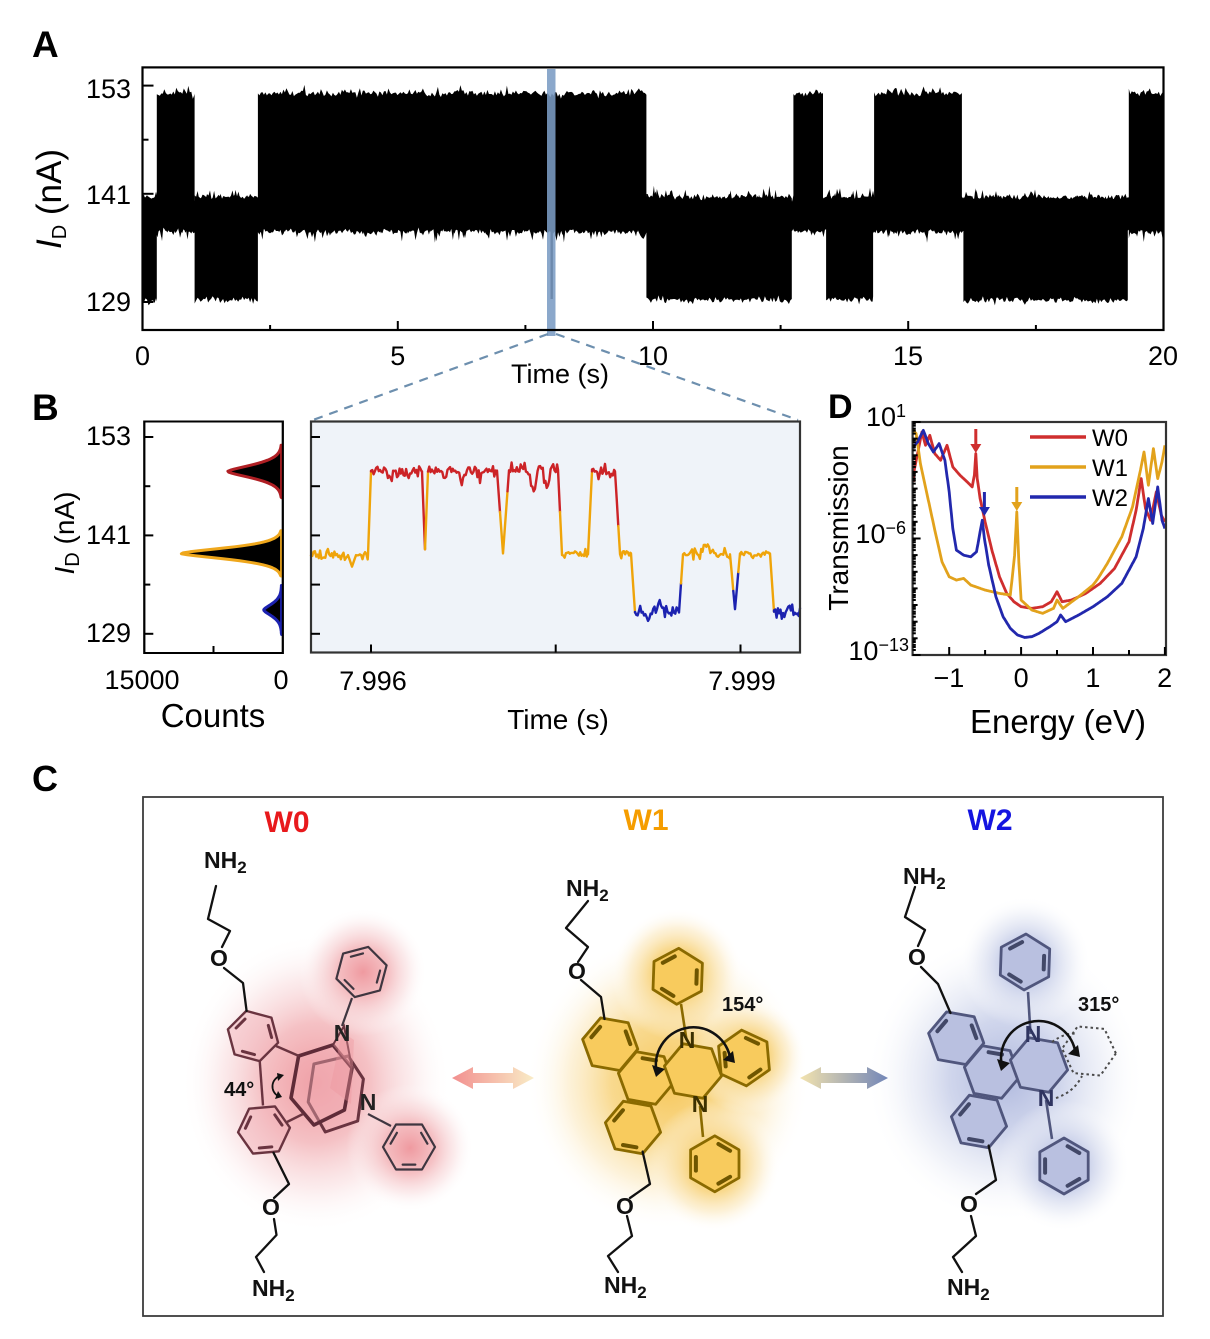 The height and width of the screenshot is (1339, 1210). What do you see at coordinates (239, 1090) in the screenshot?
I see `svg-text: 44°` at bounding box center [239, 1090].